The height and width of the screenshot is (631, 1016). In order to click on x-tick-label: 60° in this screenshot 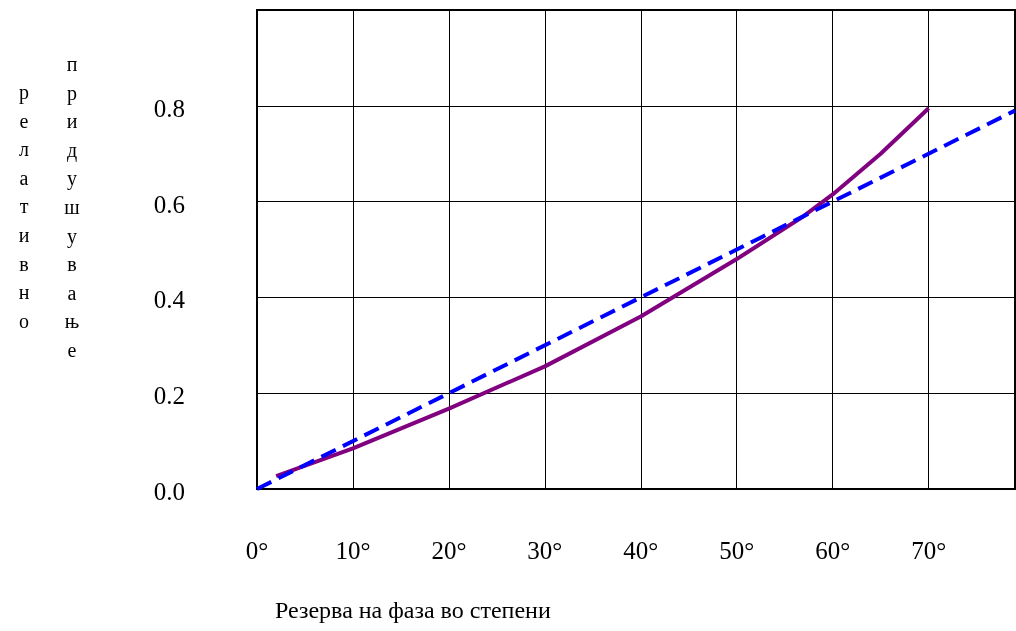, I will do `click(833, 550)`.